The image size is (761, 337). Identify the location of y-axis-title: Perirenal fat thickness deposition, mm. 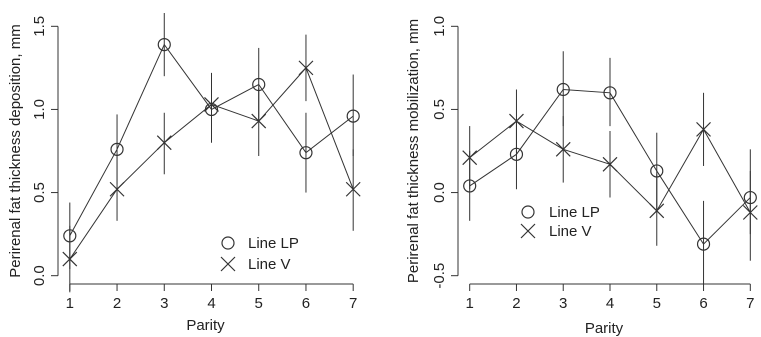
(15, 150).